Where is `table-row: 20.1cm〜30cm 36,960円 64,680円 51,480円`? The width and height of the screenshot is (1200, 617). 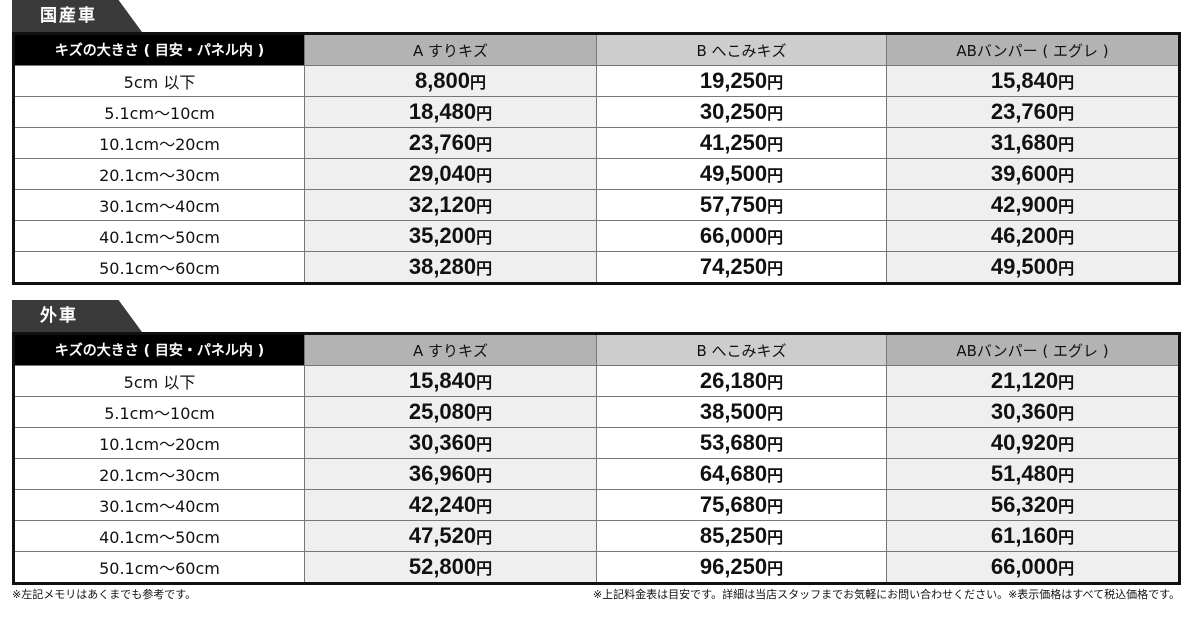 table-row: 20.1cm〜30cm 36,960円 64,680円 51,480円 is located at coordinates (596, 474).